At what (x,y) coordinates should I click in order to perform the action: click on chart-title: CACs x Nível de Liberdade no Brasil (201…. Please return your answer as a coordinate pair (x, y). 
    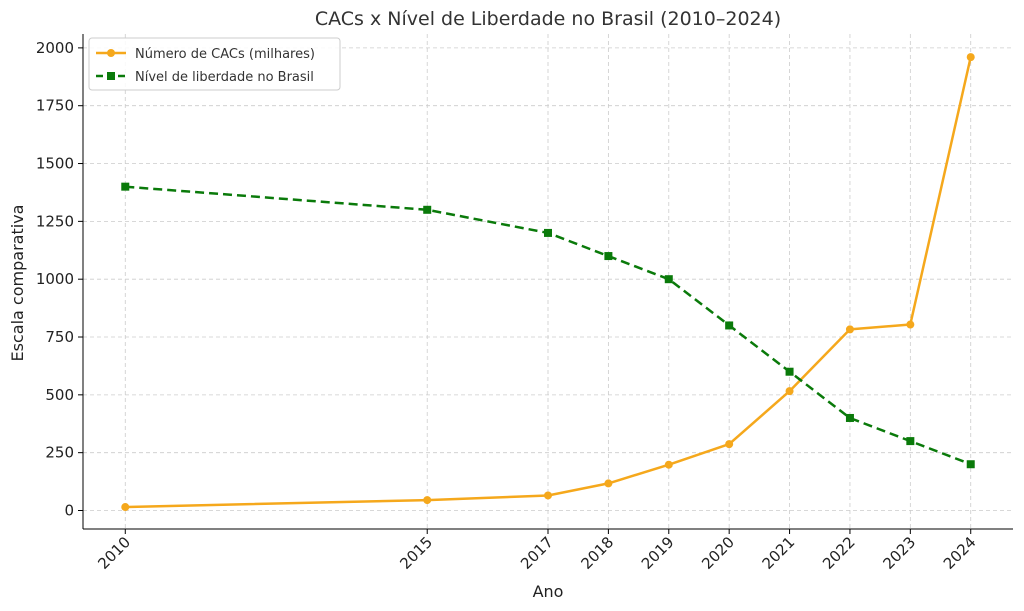
    Looking at the image, I should click on (548, 19).